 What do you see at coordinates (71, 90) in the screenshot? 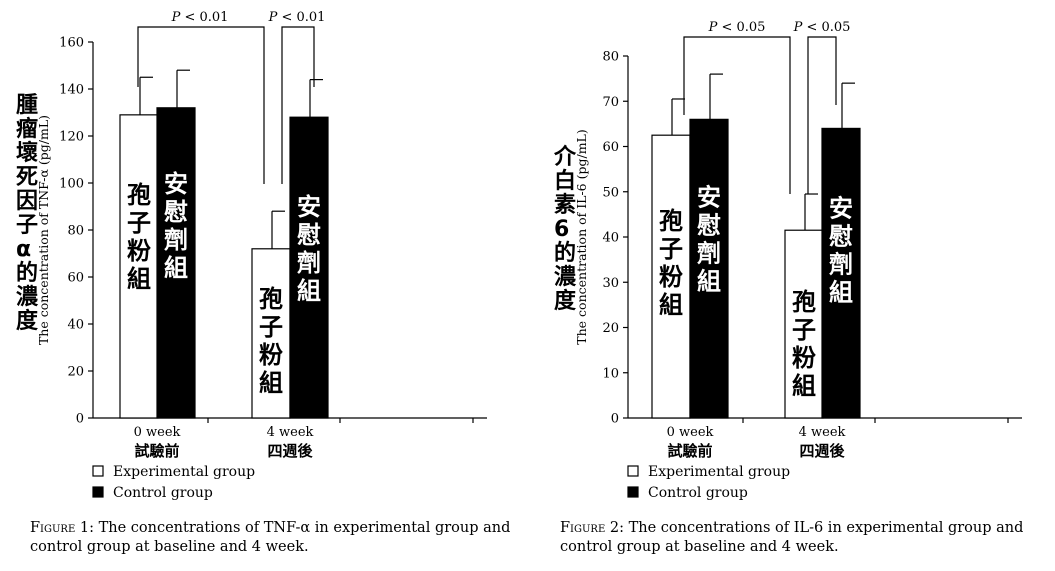
I see `y-tick-label: 140` at bounding box center [71, 90].